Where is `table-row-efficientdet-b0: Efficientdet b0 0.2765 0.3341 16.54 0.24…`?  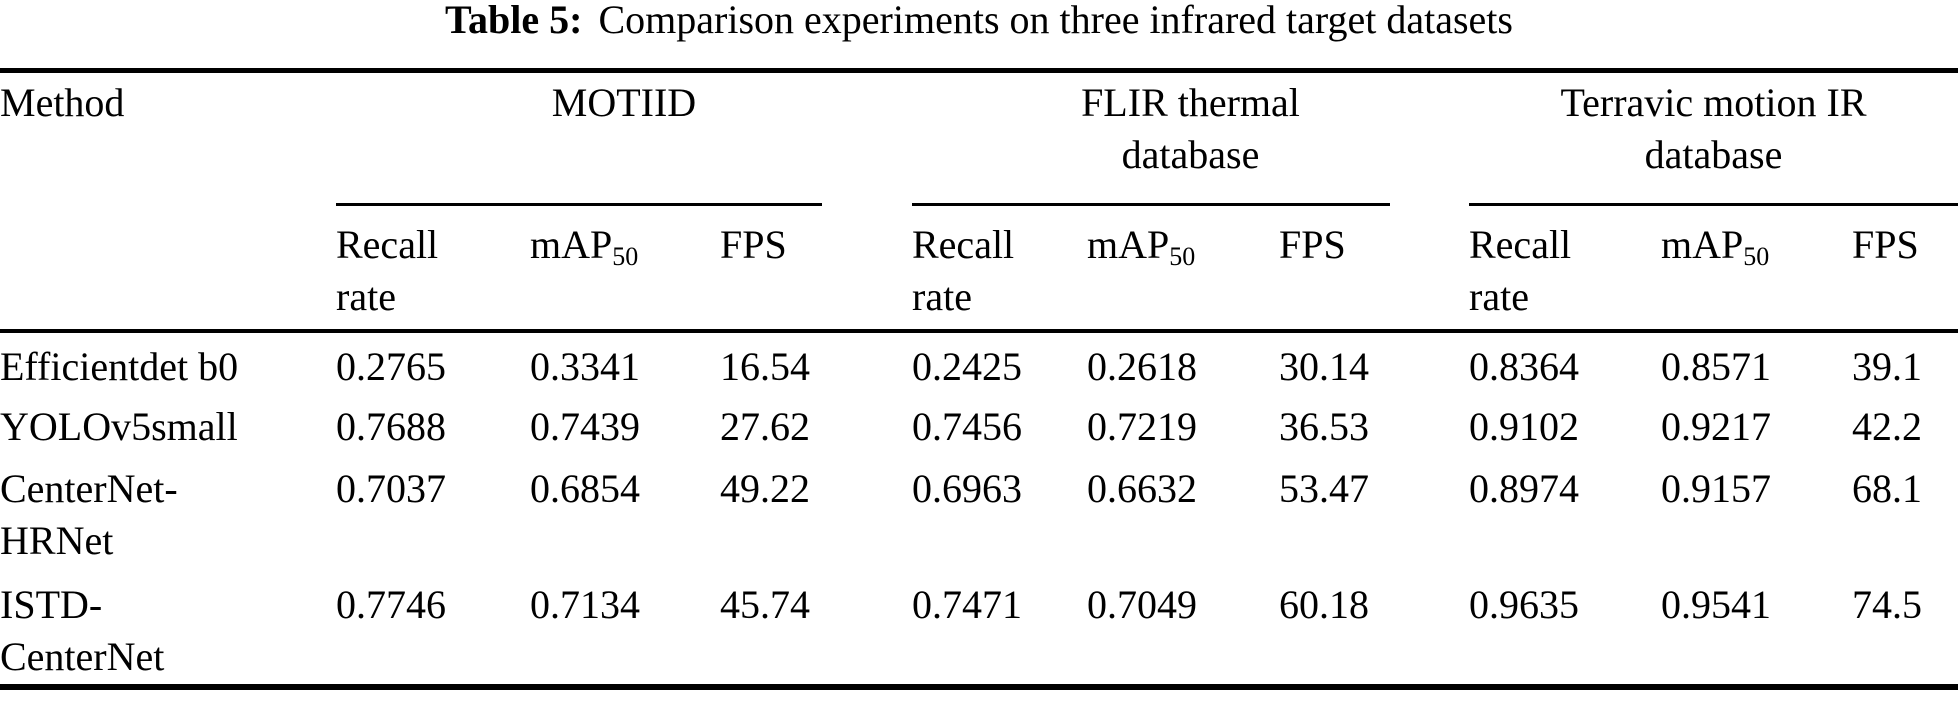 table-row-efficientdet-b0: Efficientdet b0 0.2765 0.3341 16.54 0.24… is located at coordinates (979, 360).